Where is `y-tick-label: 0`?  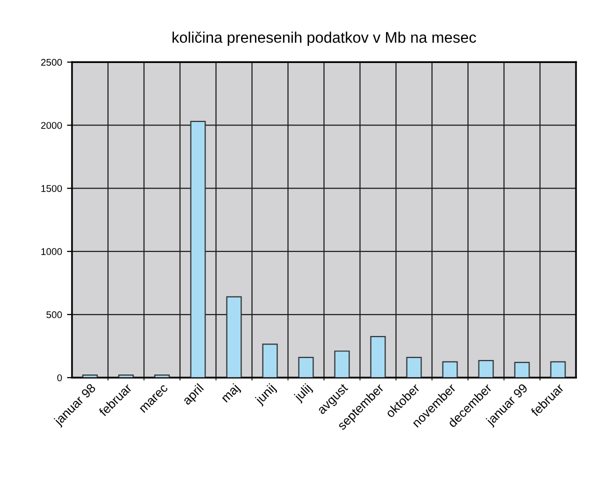
y-tick-label: 0 is located at coordinates (59, 378).